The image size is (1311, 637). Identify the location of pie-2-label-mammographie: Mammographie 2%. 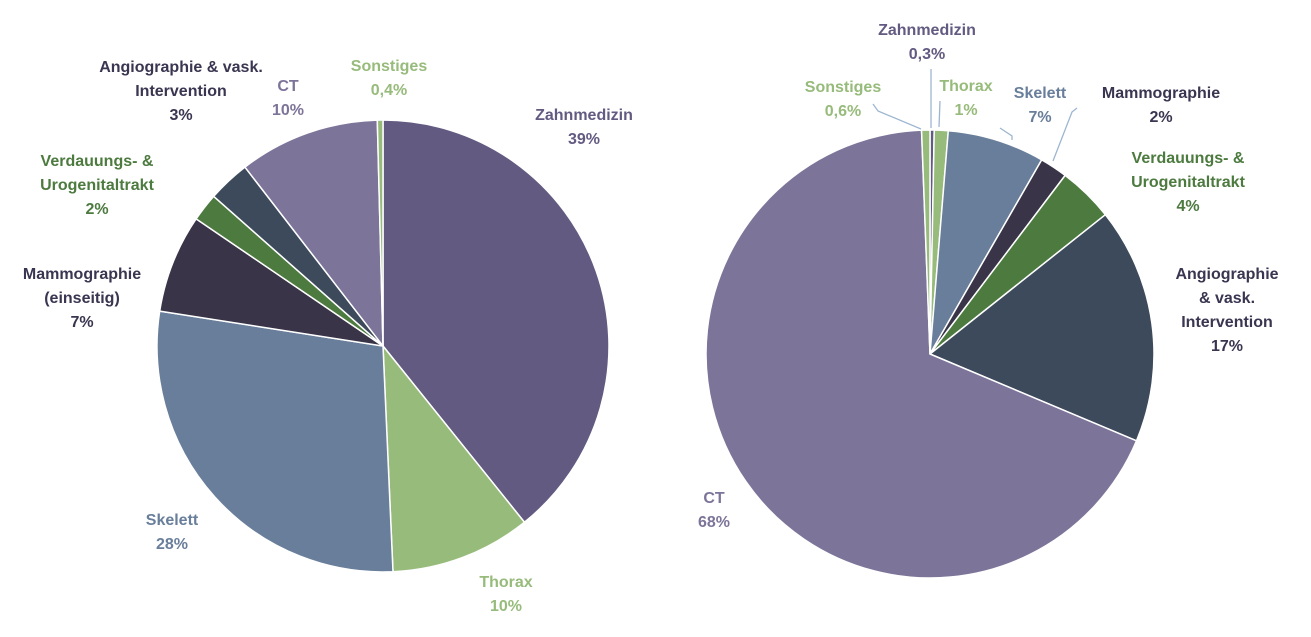
(1161, 105).